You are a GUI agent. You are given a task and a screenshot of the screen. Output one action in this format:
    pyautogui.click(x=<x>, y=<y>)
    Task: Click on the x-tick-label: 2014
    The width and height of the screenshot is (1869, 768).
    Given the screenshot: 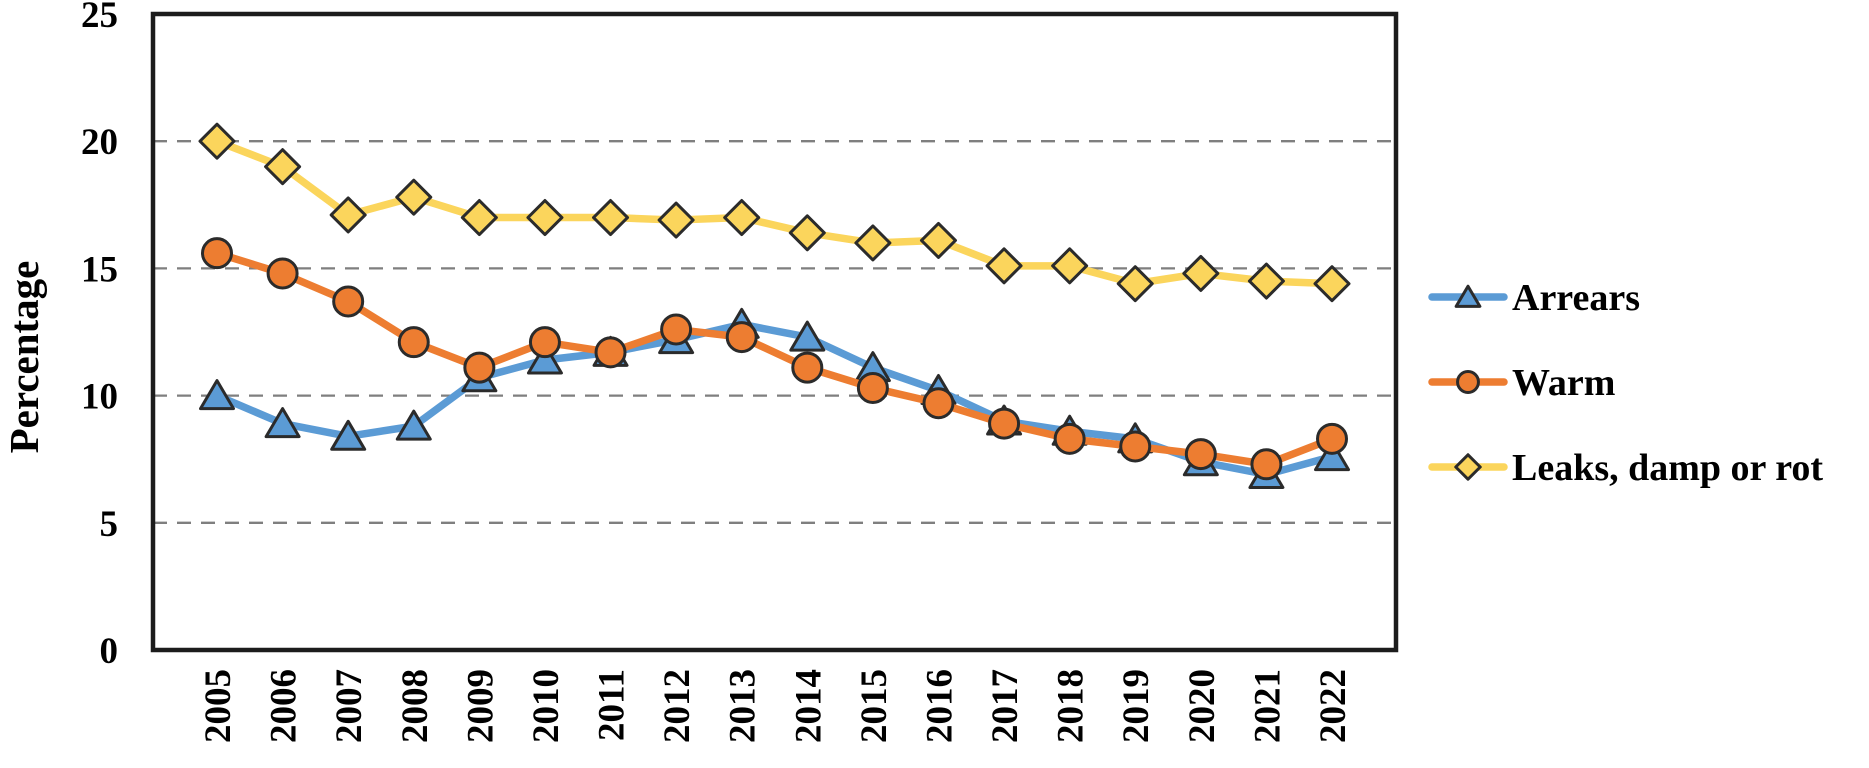 What is the action you would take?
    pyautogui.click(x=808, y=706)
    